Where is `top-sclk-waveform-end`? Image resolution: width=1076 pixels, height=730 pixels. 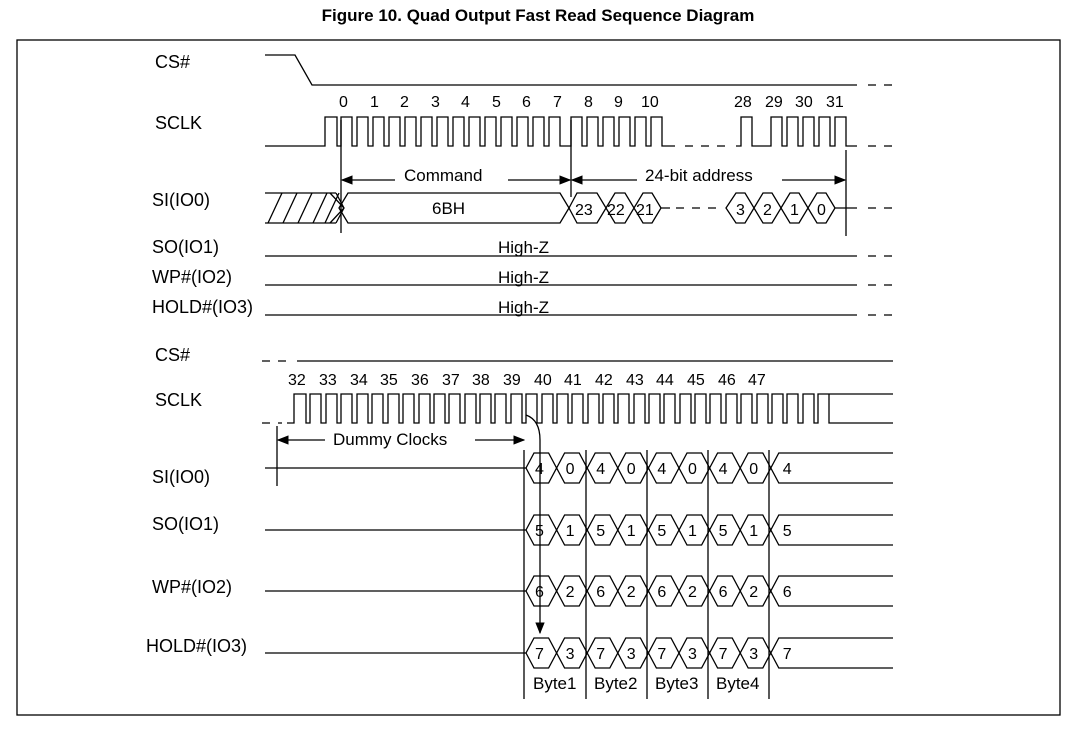
top-sclk-waveform-end is located at coordinates (796, 131).